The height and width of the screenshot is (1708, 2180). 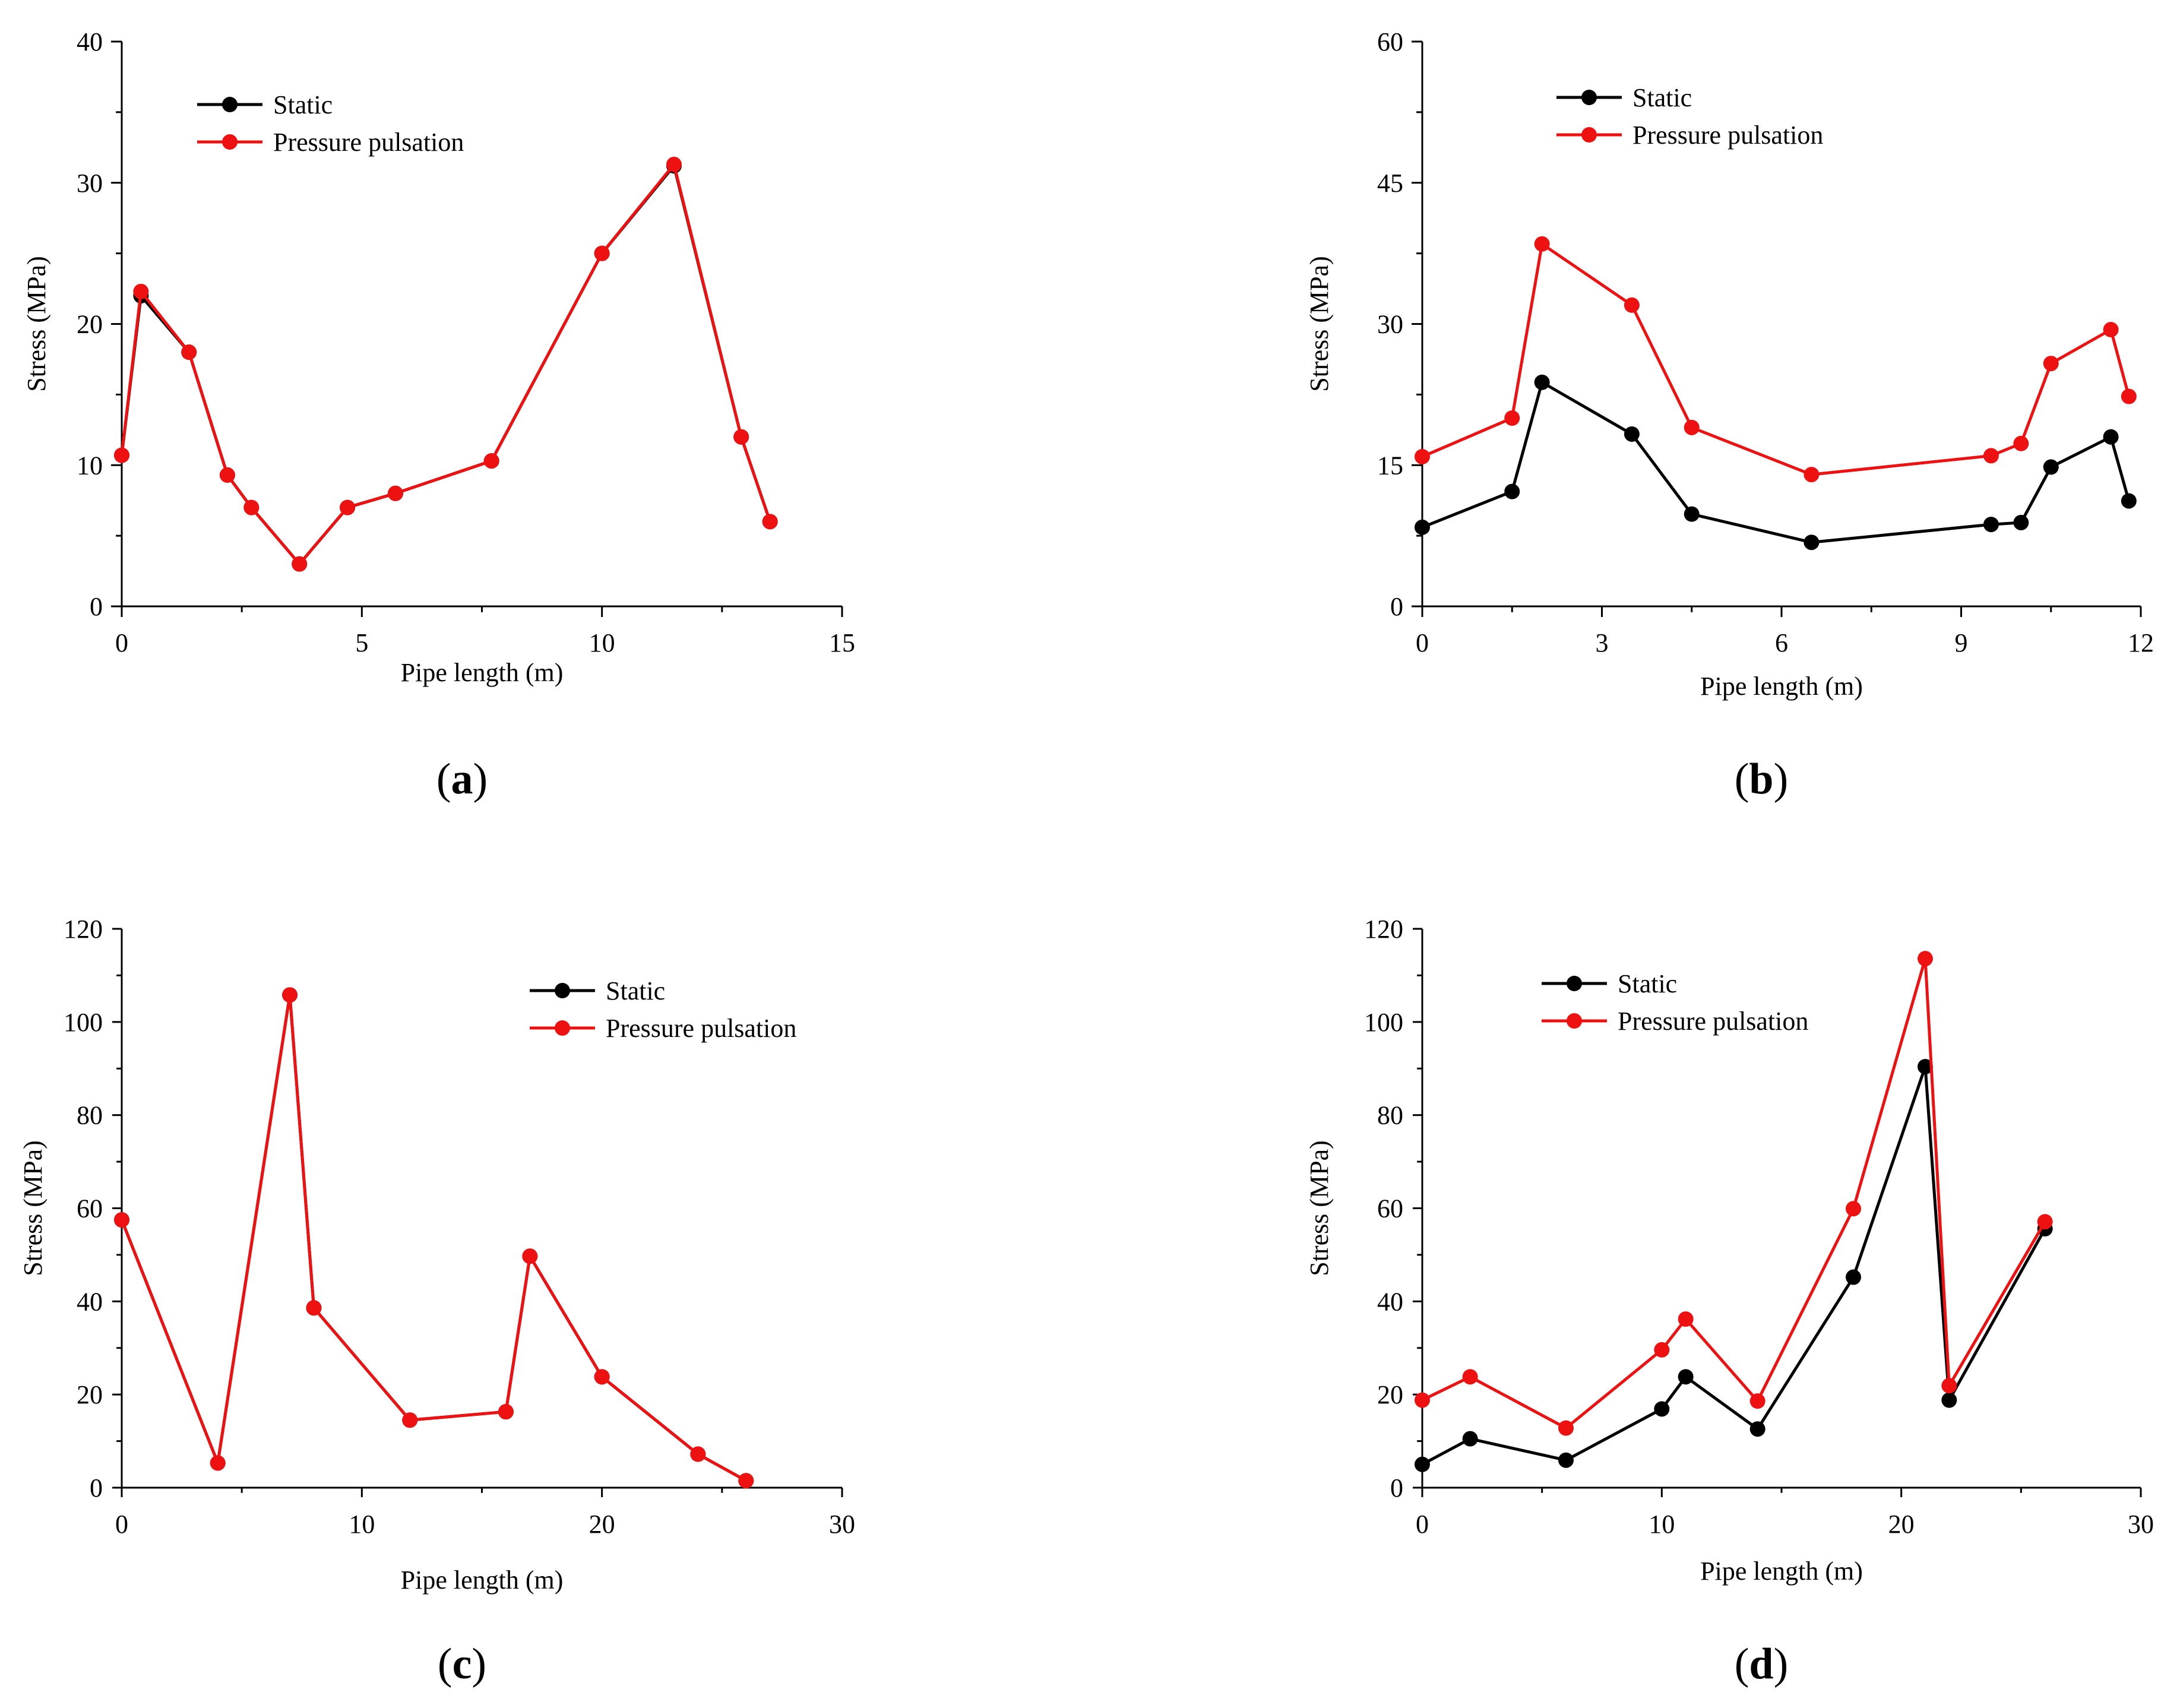 I want to click on panel-caption: (c), so click(x=462, y=1664).